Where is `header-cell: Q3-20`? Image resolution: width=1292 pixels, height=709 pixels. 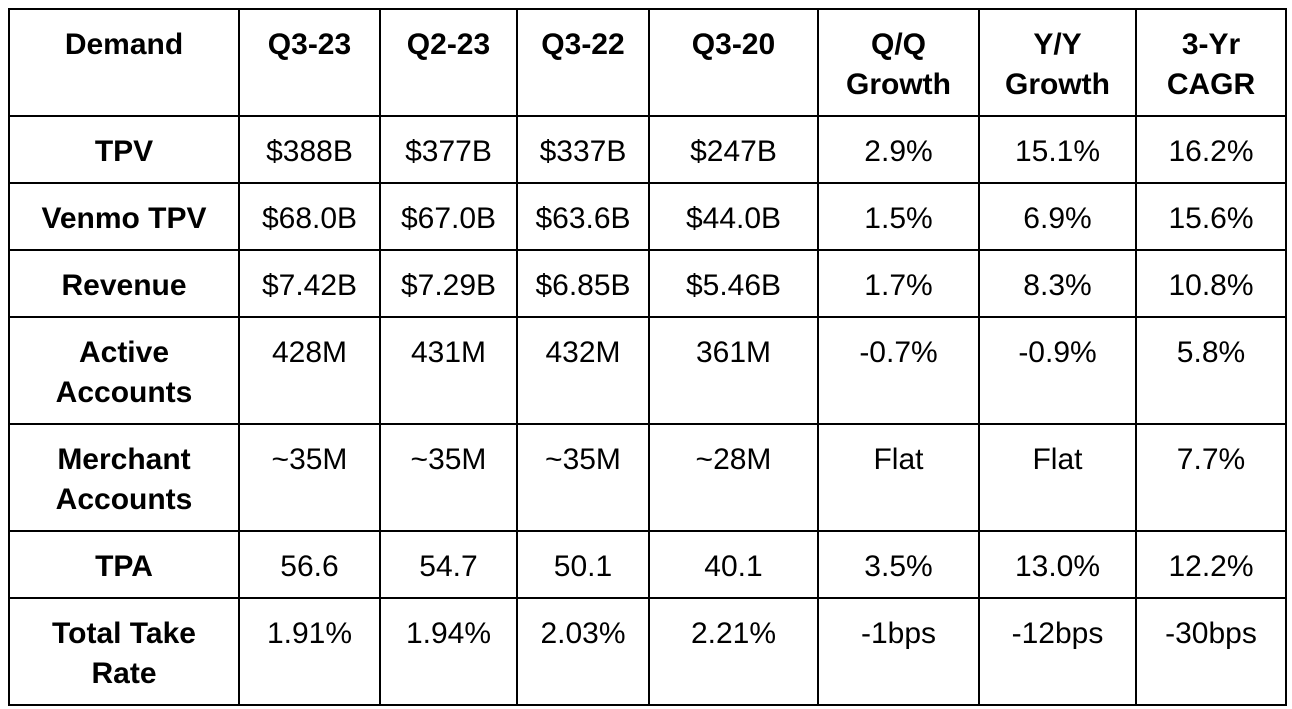 header-cell: Q3-20 is located at coordinates (733, 62).